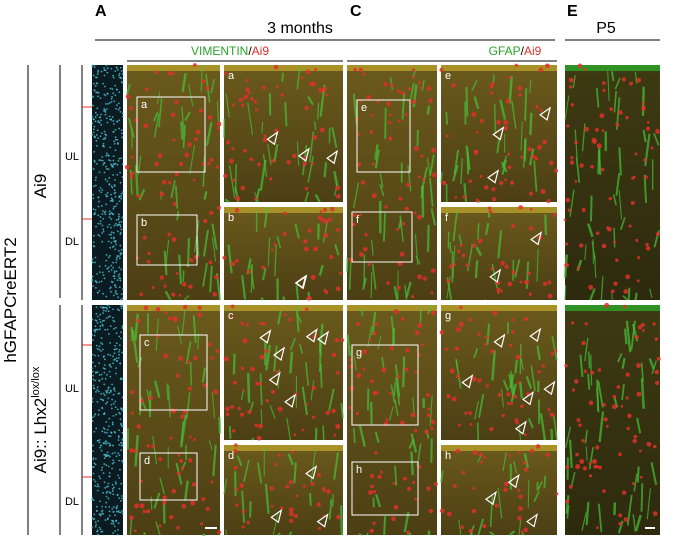 The height and width of the screenshot is (538, 680). Describe the element at coordinates (358, 220) in the screenshot. I see `inset-letter: f` at that location.